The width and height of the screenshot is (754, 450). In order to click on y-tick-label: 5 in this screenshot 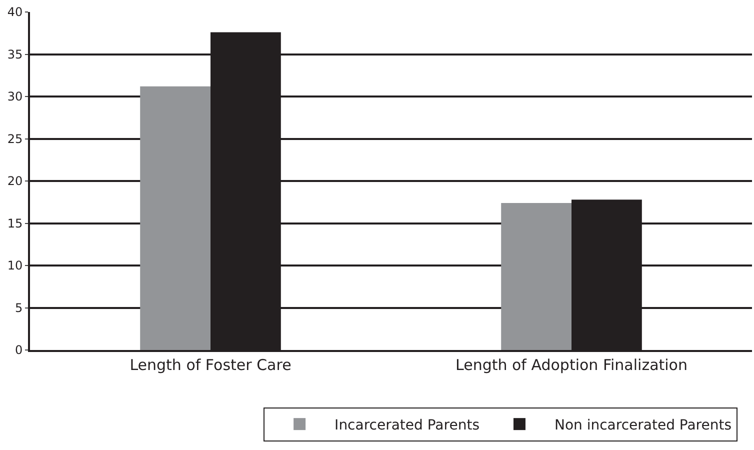, I will do `click(18, 307)`.